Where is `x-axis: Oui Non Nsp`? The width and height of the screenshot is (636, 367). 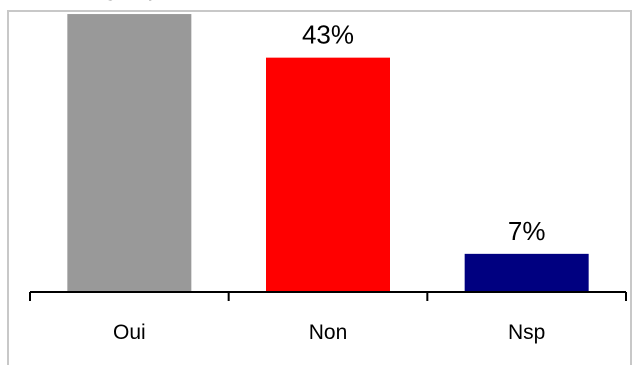
x-axis: Oui Non Nsp is located at coordinates (328, 317).